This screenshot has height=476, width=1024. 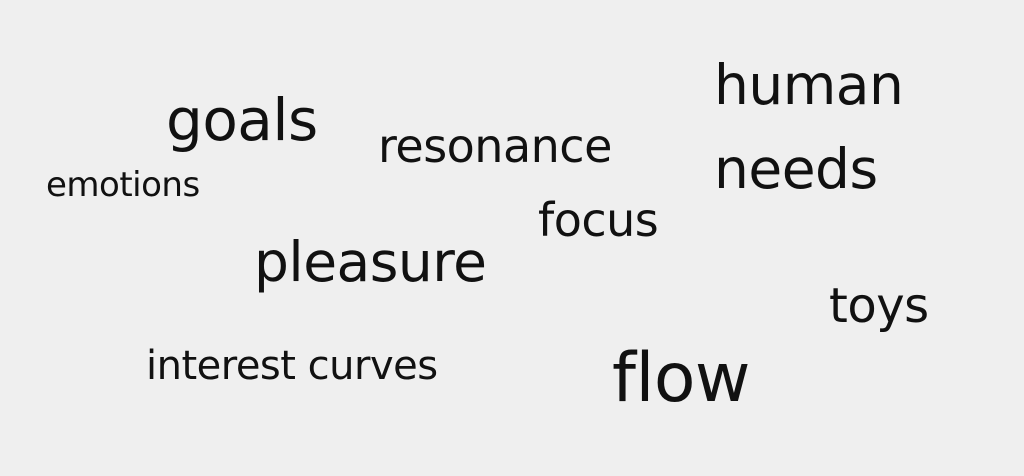 I want to click on word-needs: needs, so click(x=796, y=169).